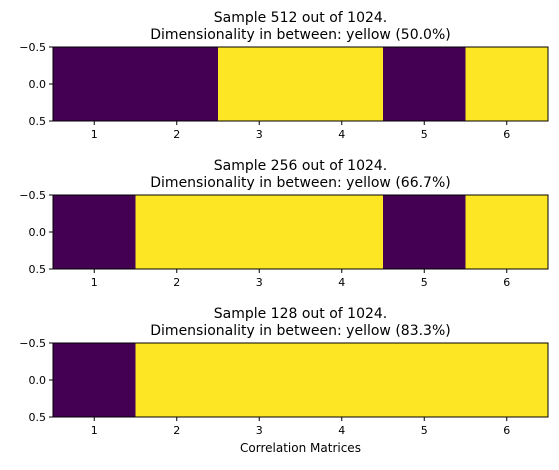  Describe the element at coordinates (506, 134) in the screenshot. I see `panel-1-xtick-label-6: 6` at that location.